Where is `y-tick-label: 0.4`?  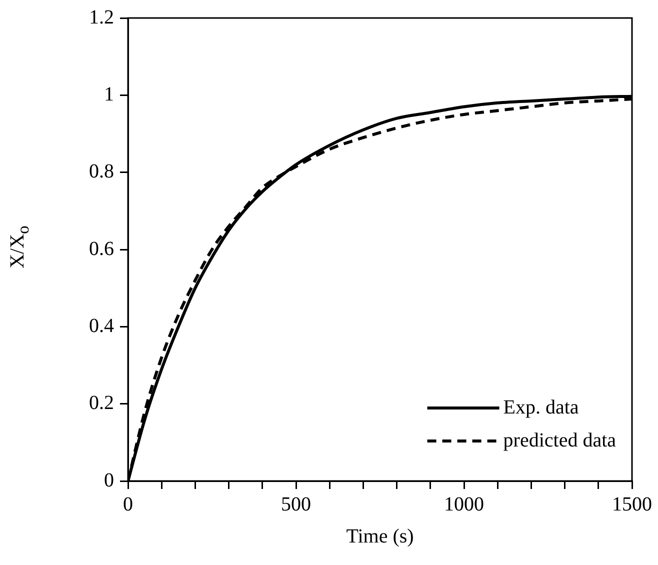 y-tick-label: 0.4 is located at coordinates (101, 325).